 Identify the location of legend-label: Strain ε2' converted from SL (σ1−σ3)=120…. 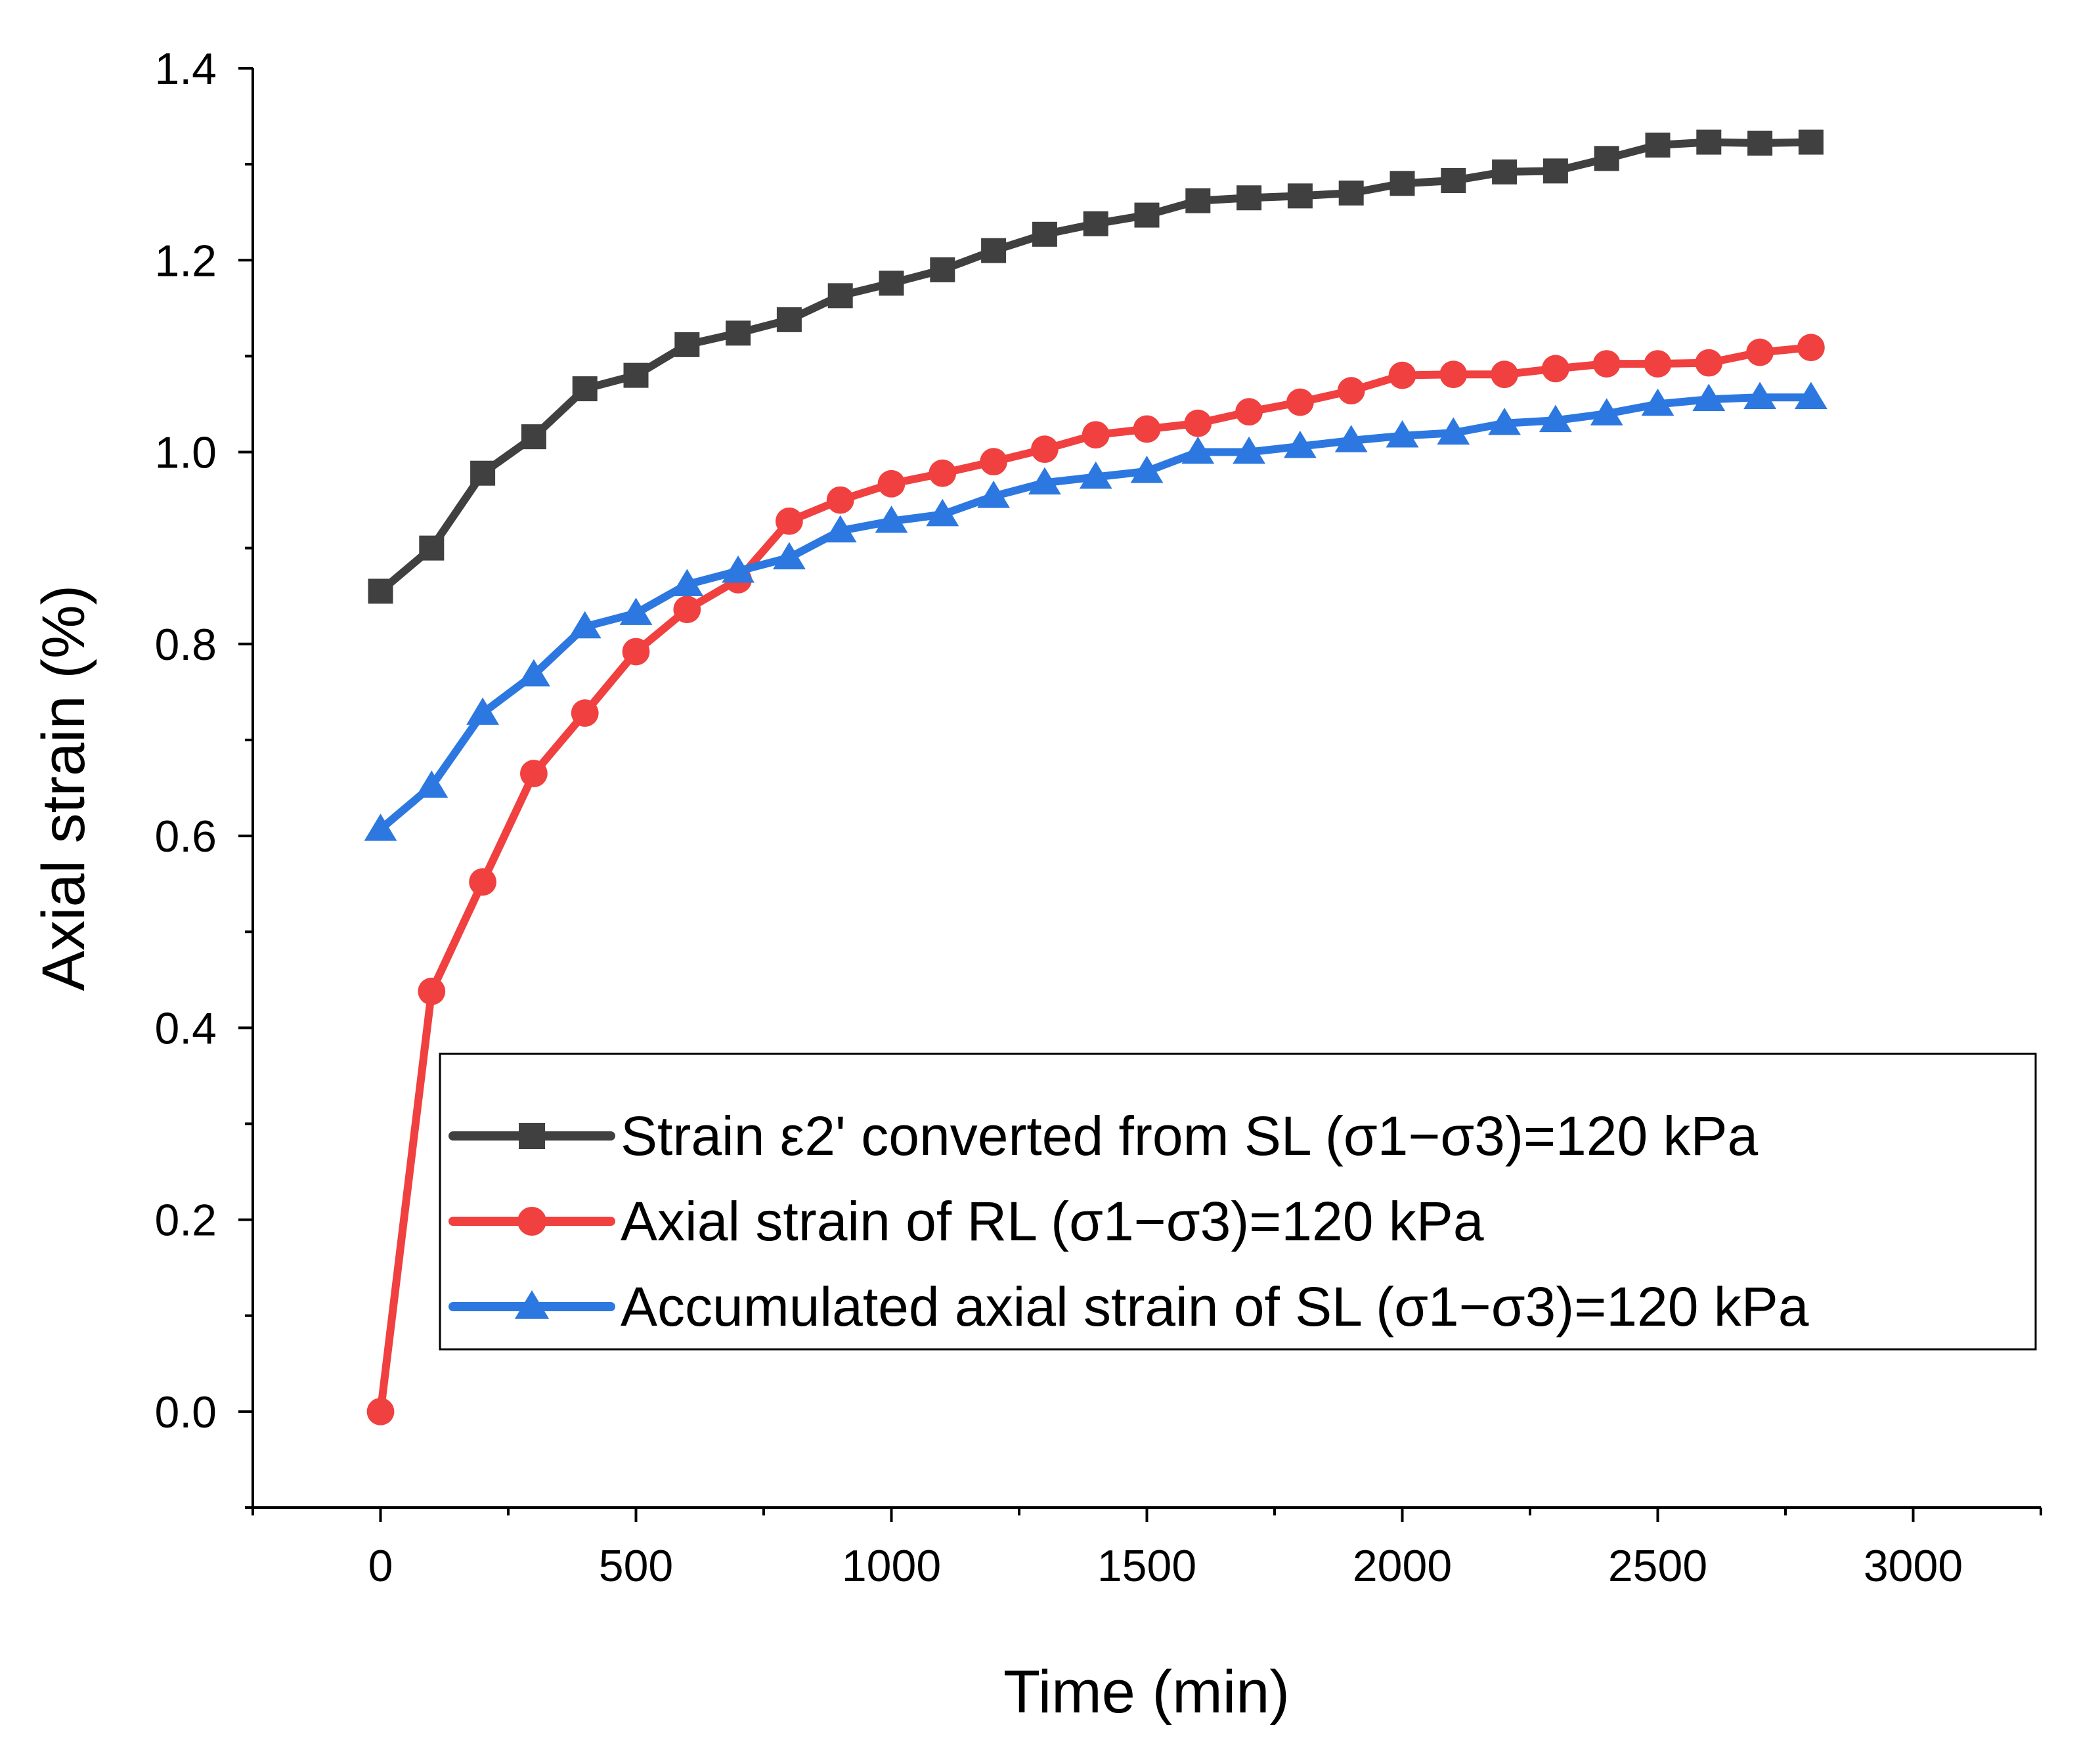
(1190, 1136).